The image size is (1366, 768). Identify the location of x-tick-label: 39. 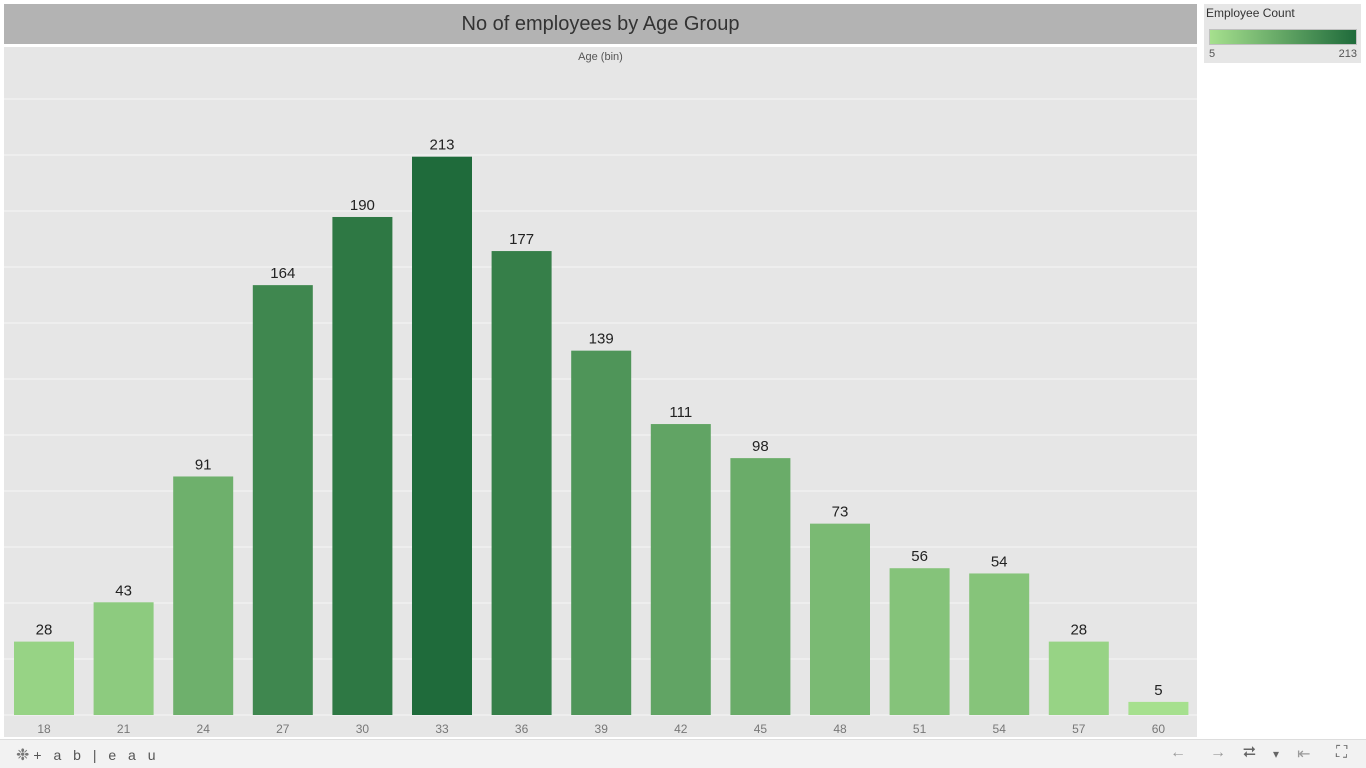
(602, 729).